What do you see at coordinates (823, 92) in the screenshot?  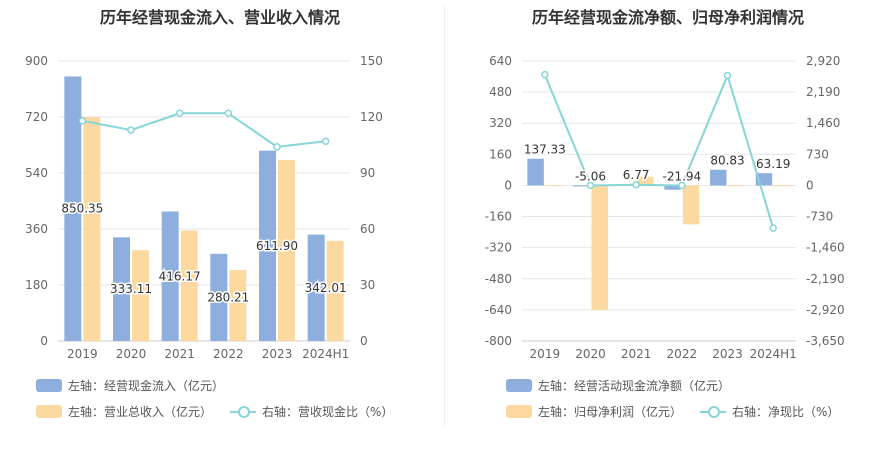 I see `right-axis-tick-label: 2,190` at bounding box center [823, 92].